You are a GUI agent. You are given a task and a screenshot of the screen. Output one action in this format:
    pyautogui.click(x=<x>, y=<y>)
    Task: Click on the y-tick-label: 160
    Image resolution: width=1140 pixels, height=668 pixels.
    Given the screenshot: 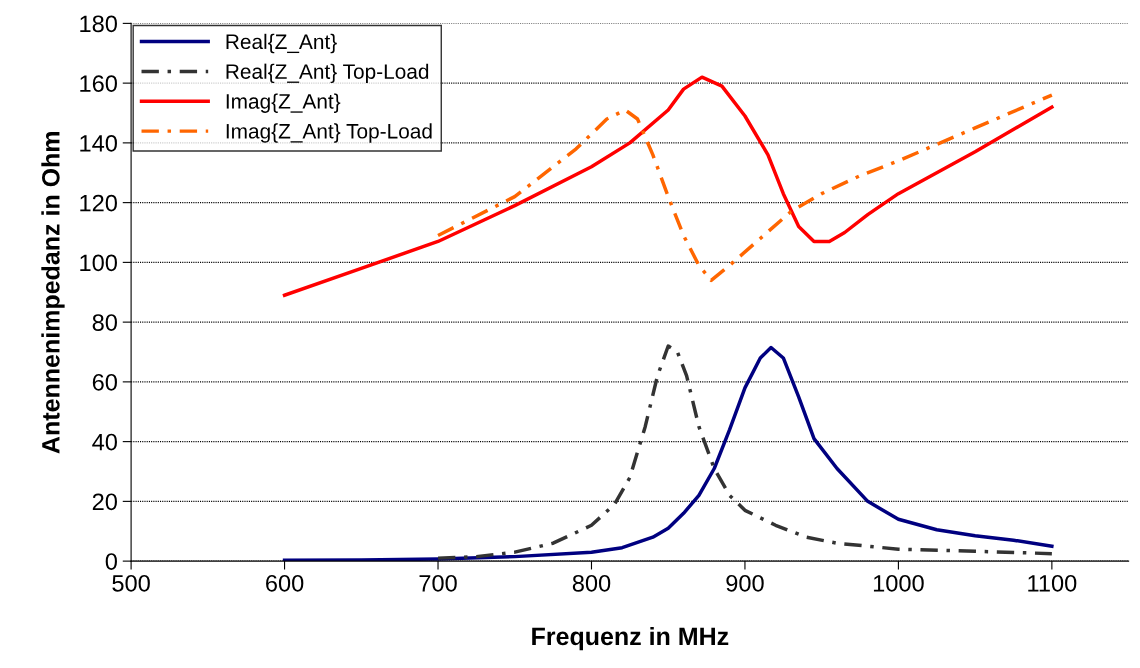 What is the action you would take?
    pyautogui.click(x=98, y=83)
    